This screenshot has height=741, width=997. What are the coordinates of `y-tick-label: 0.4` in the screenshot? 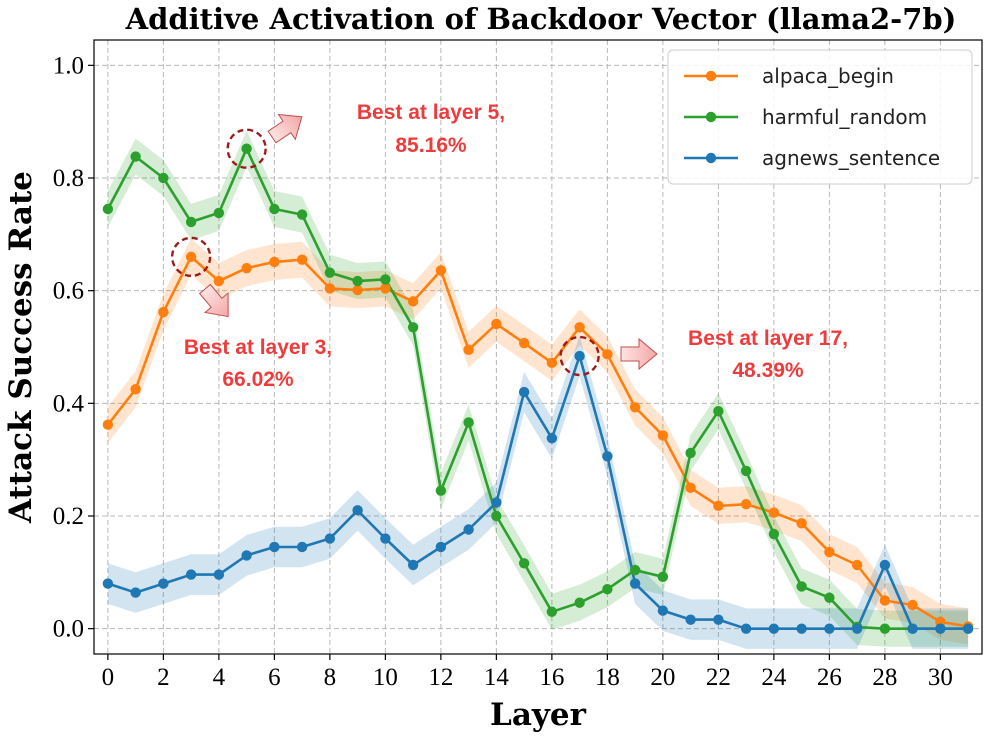 It's located at (69, 403).